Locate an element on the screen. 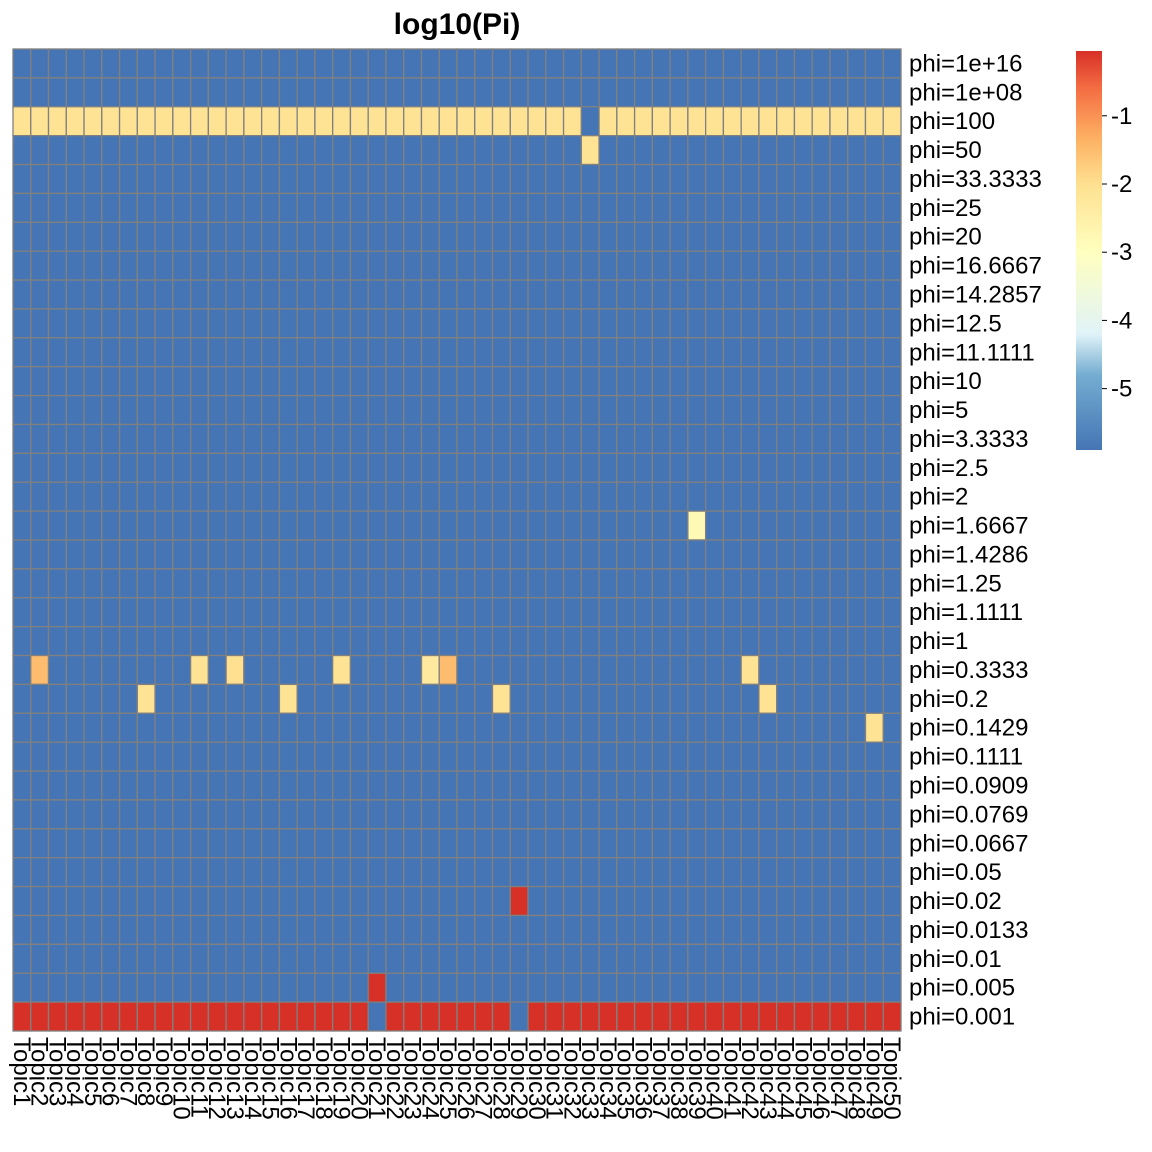 The width and height of the screenshot is (1152, 1152). column-label: Topic40 is located at coordinates (714, 1078).